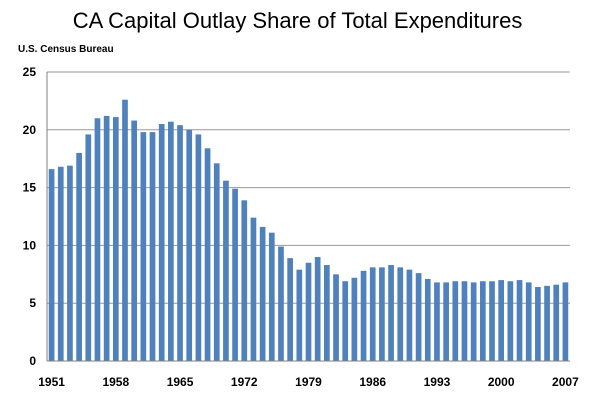  What do you see at coordinates (30, 130) in the screenshot?
I see `y-tick-label: 20` at bounding box center [30, 130].